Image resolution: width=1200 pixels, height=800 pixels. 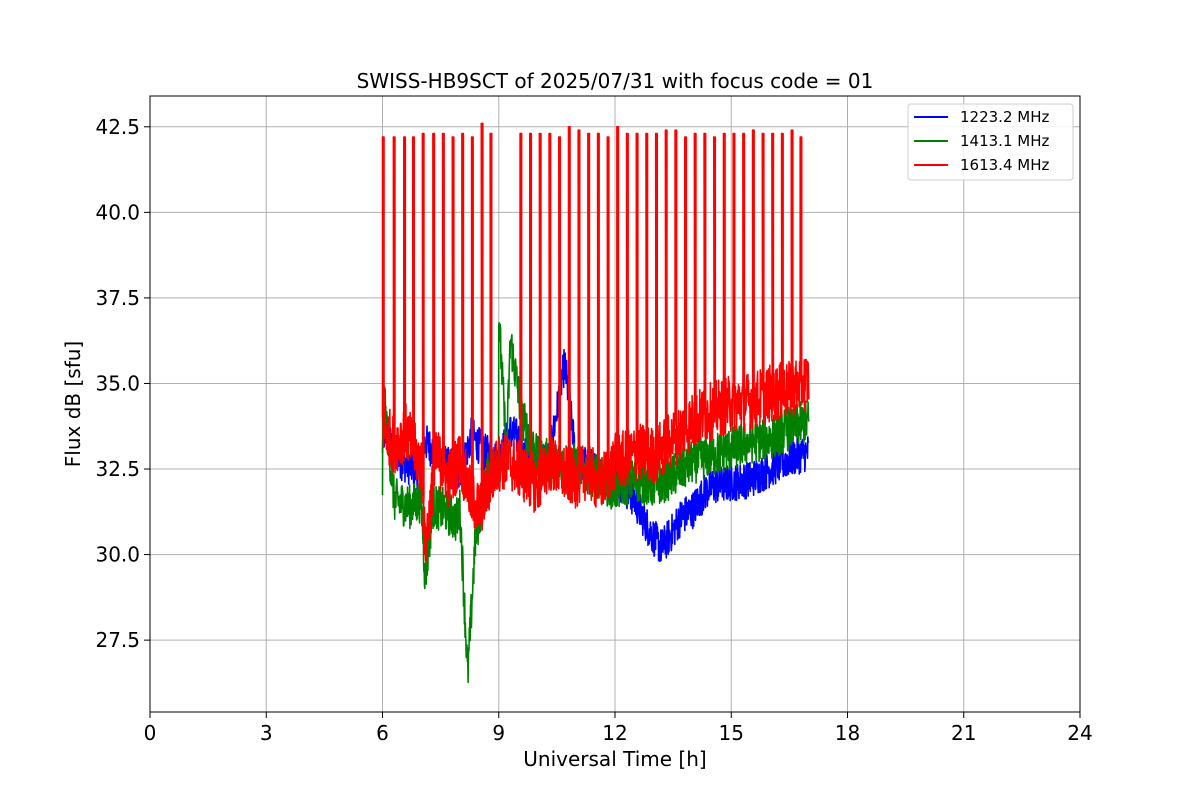 I want to click on y-tick-label: 32.5, so click(x=117, y=469).